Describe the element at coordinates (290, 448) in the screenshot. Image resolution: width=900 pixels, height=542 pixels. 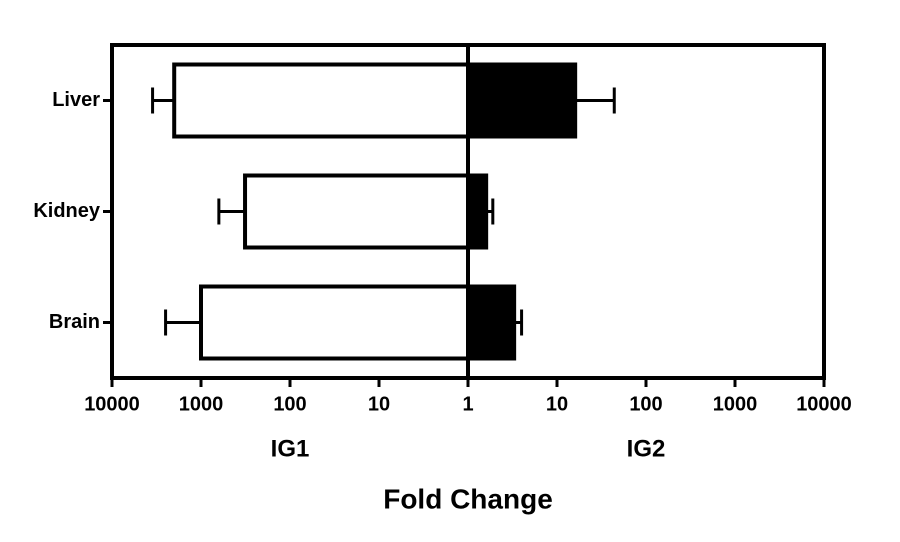
I see `series-label: IG1` at that location.